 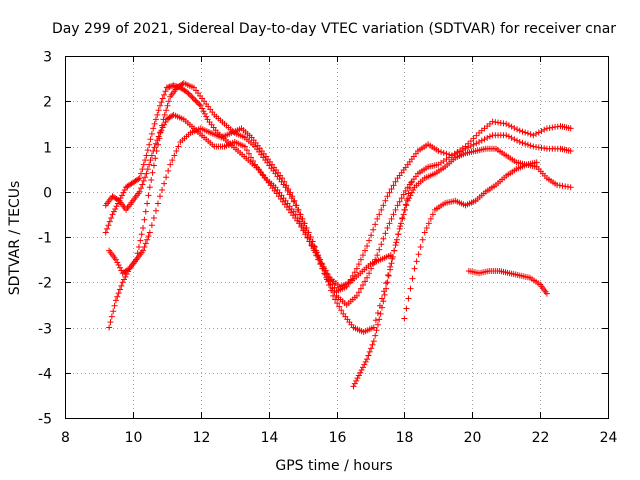 What do you see at coordinates (45, 284) in the screenshot?
I see `y-tick-label: -2` at bounding box center [45, 284].